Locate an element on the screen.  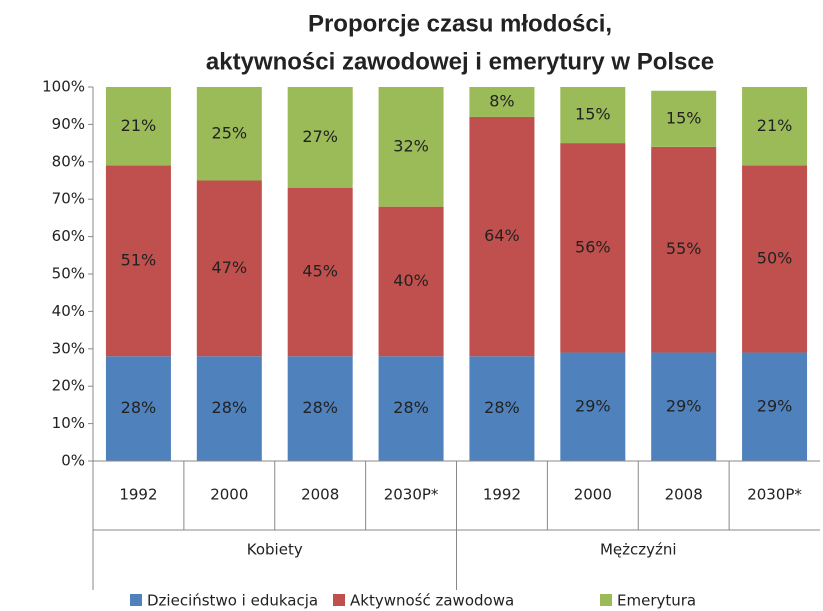
data-label: 51% is located at coordinates (139, 259).